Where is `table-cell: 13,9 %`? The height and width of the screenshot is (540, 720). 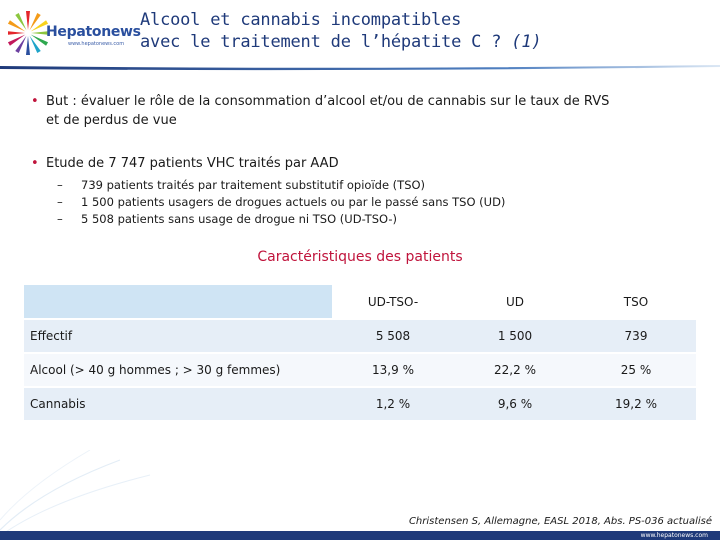 table-cell: 13,9 % is located at coordinates (393, 370).